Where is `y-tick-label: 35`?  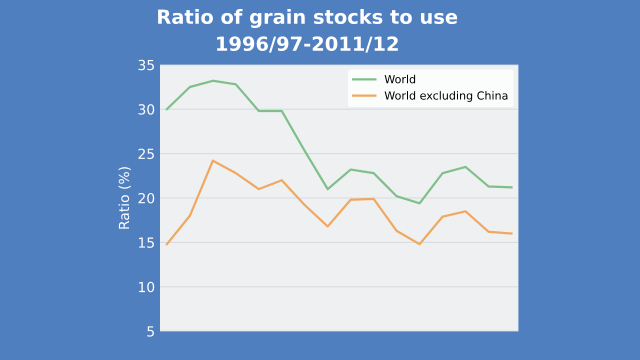
y-tick-label: 35 is located at coordinates (146, 65).